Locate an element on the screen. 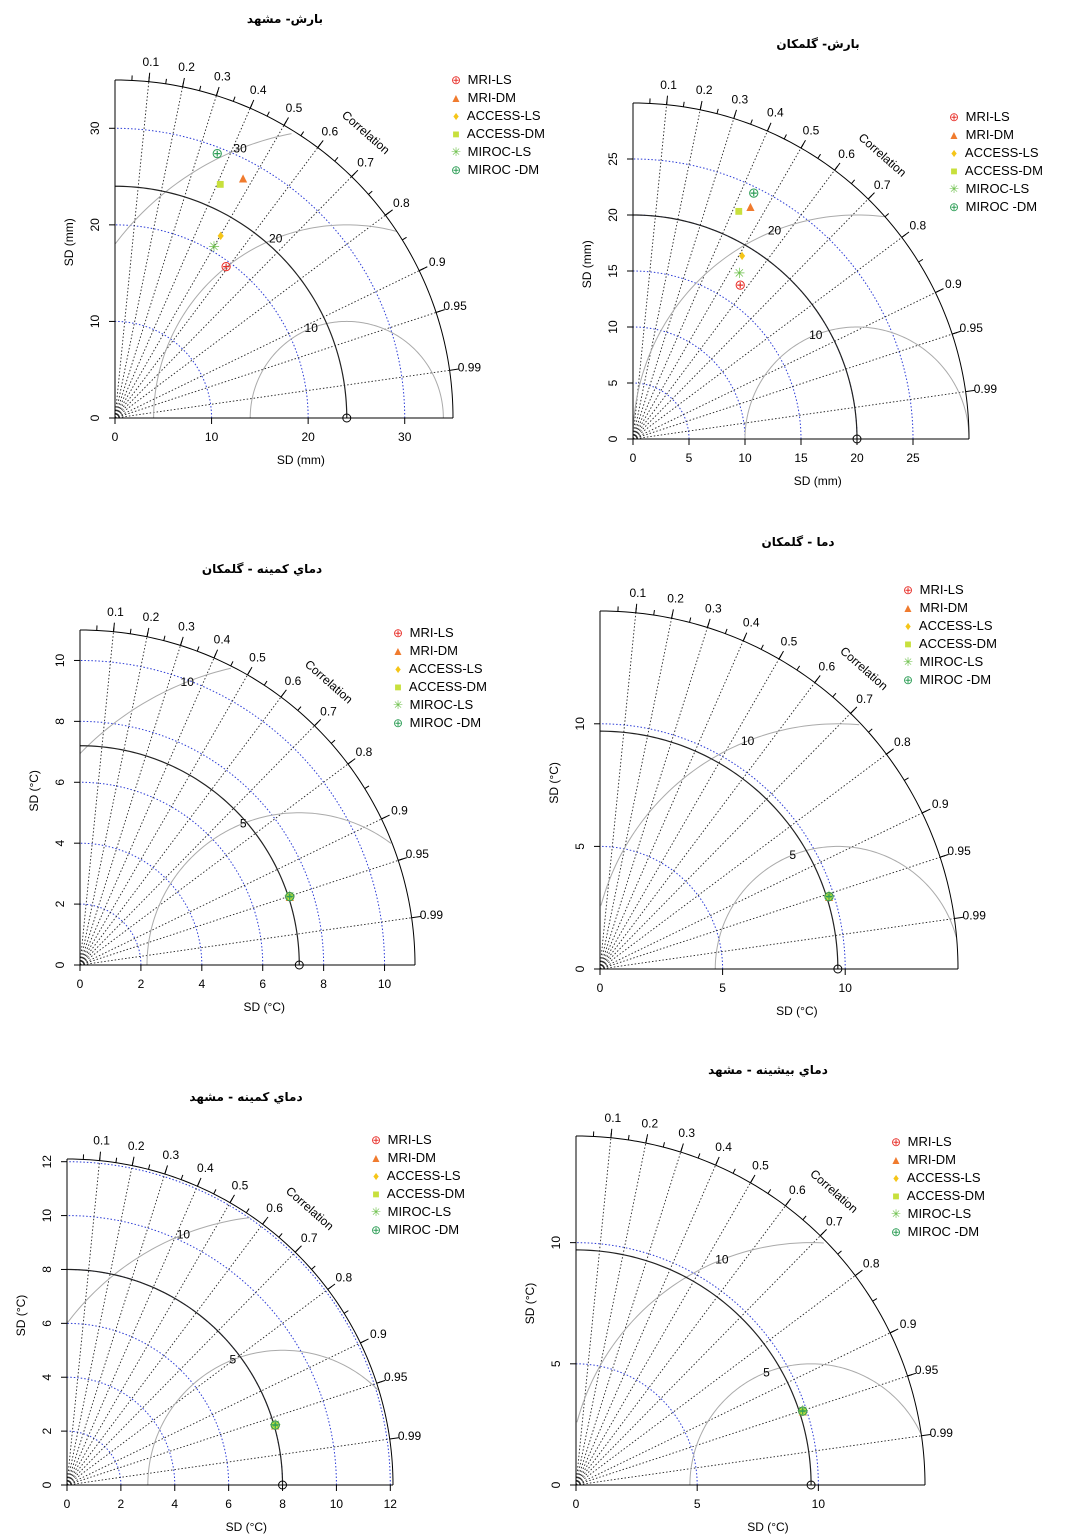  x-tick-label: 8 is located at coordinates (282, 1504).